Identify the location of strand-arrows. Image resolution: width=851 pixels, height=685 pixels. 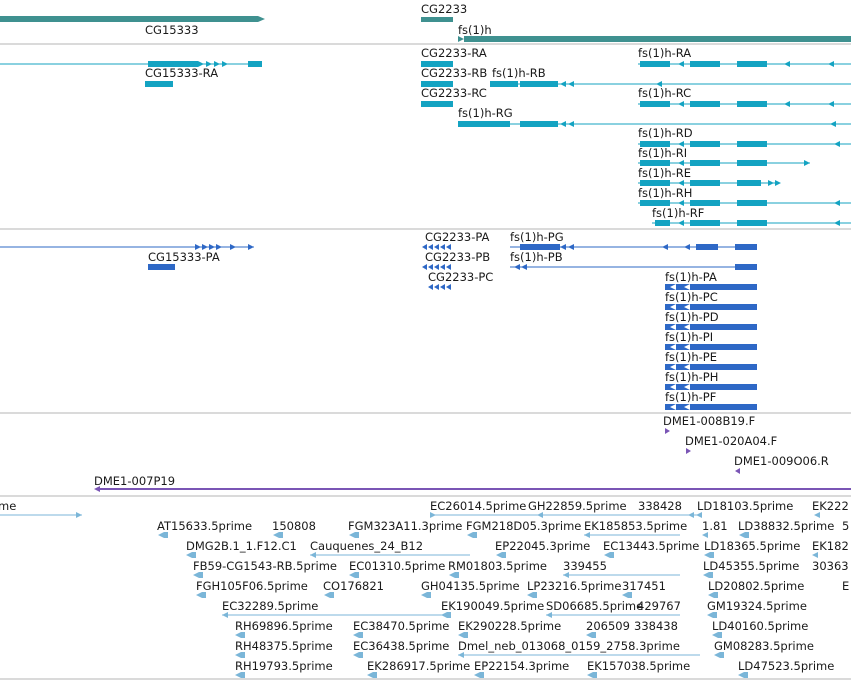
(224, 247).